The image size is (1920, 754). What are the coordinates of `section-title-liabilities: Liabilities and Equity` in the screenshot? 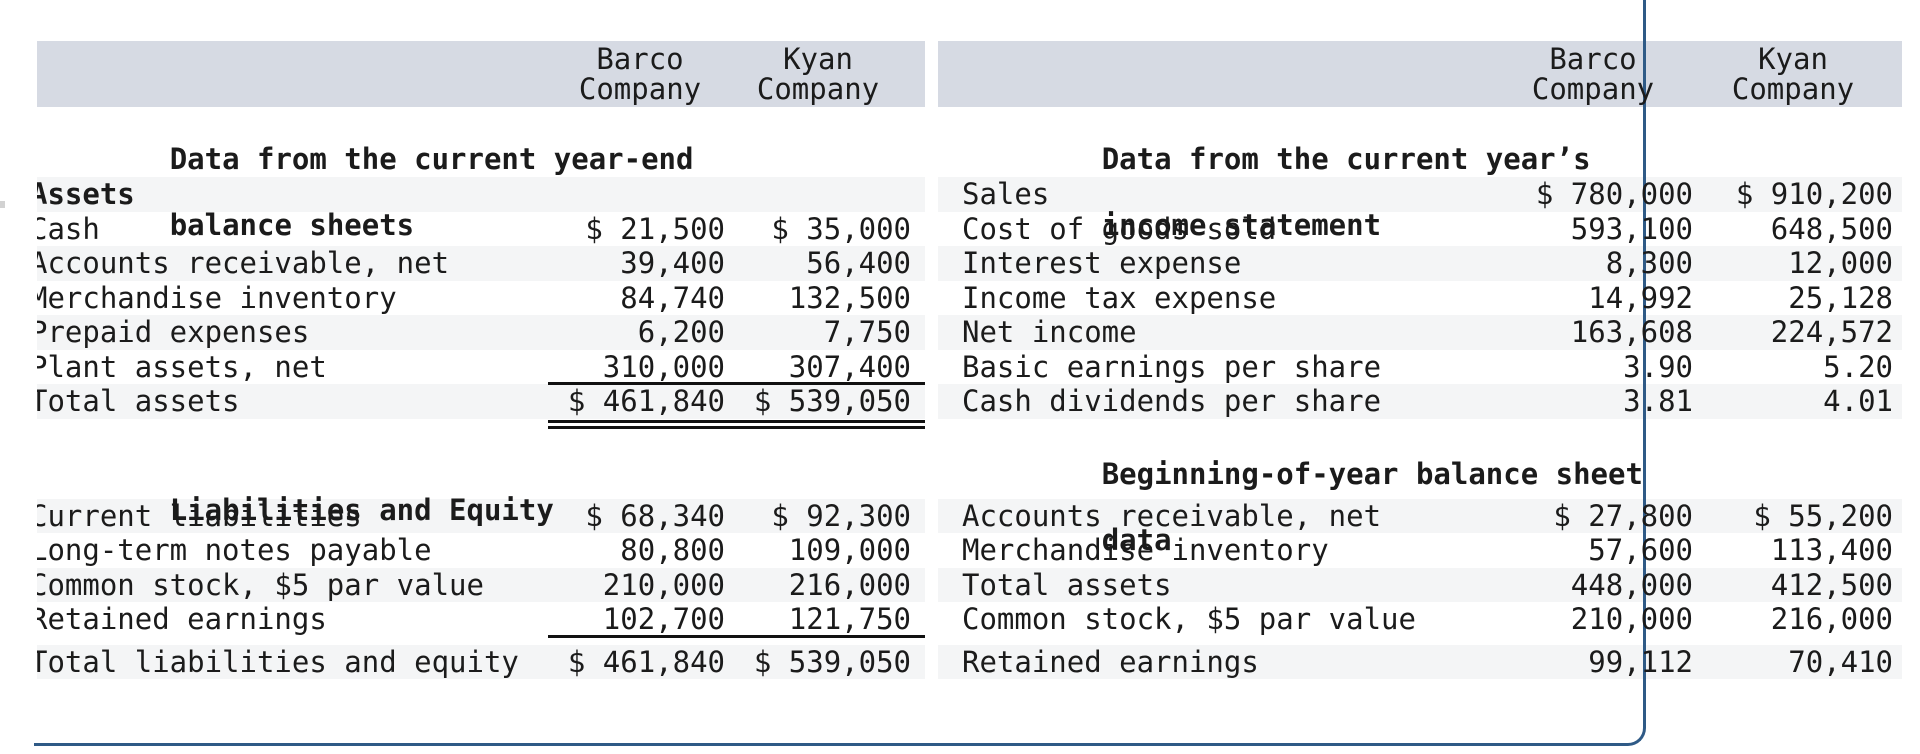 It's located at (361, 509).